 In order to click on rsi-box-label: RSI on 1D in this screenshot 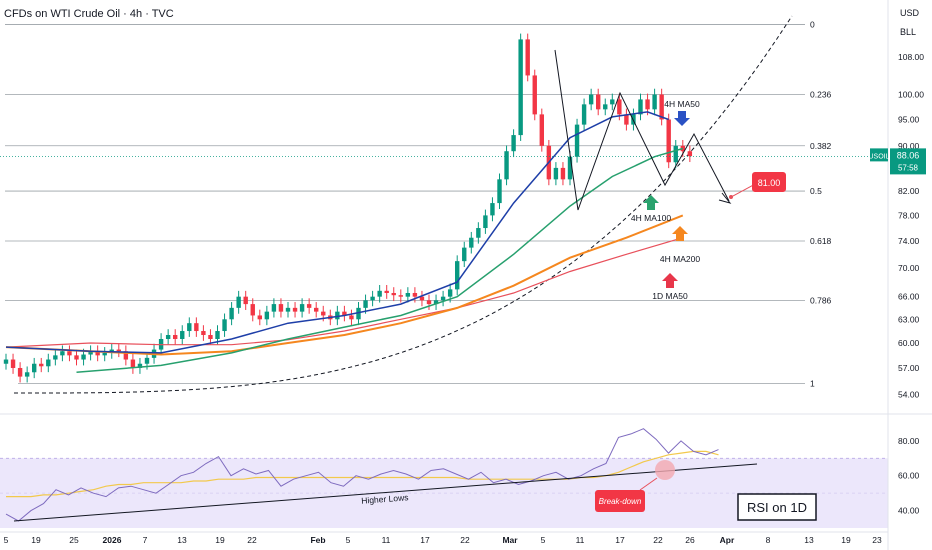, I will do `click(777, 507)`.